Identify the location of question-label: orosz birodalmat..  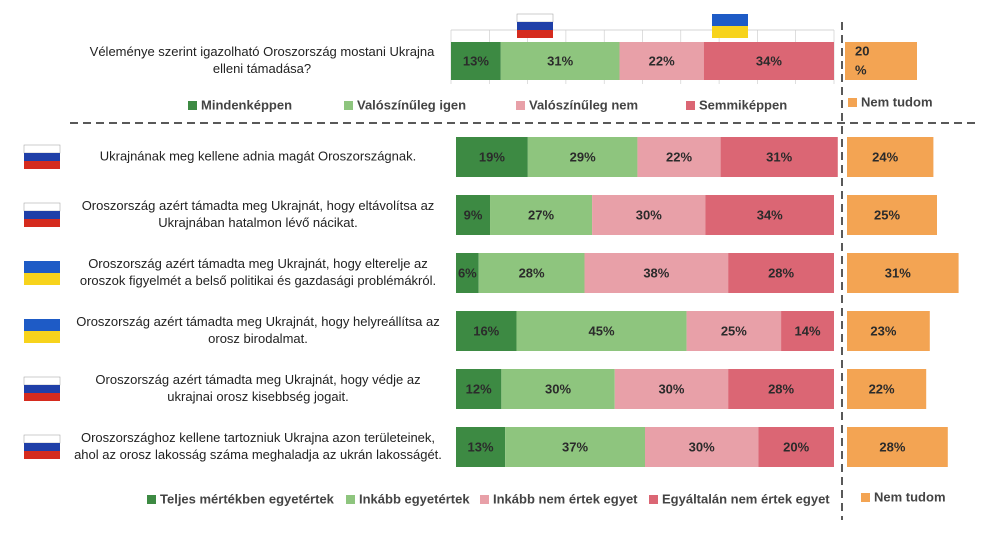
(258, 338).